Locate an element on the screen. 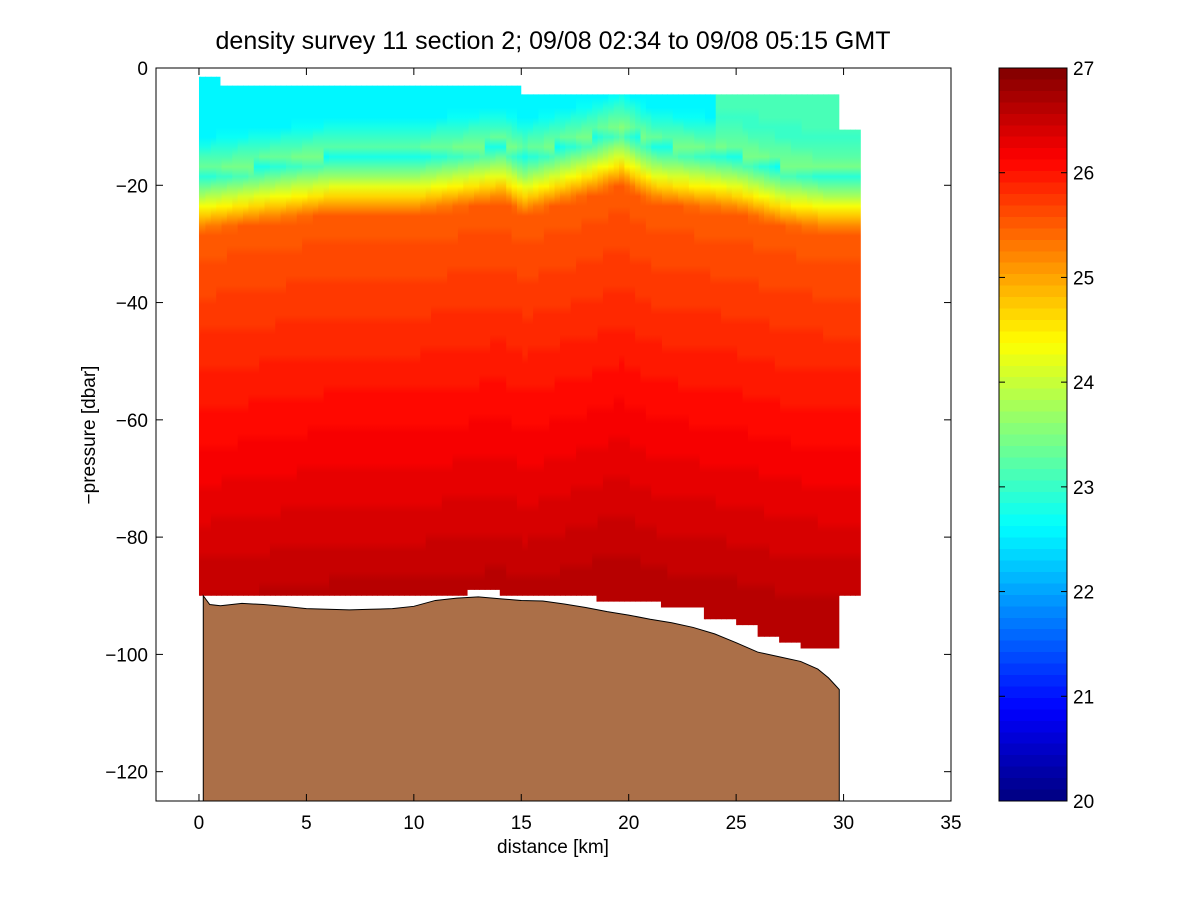  colorbar-tick-label: 25 is located at coordinates (1083, 278).